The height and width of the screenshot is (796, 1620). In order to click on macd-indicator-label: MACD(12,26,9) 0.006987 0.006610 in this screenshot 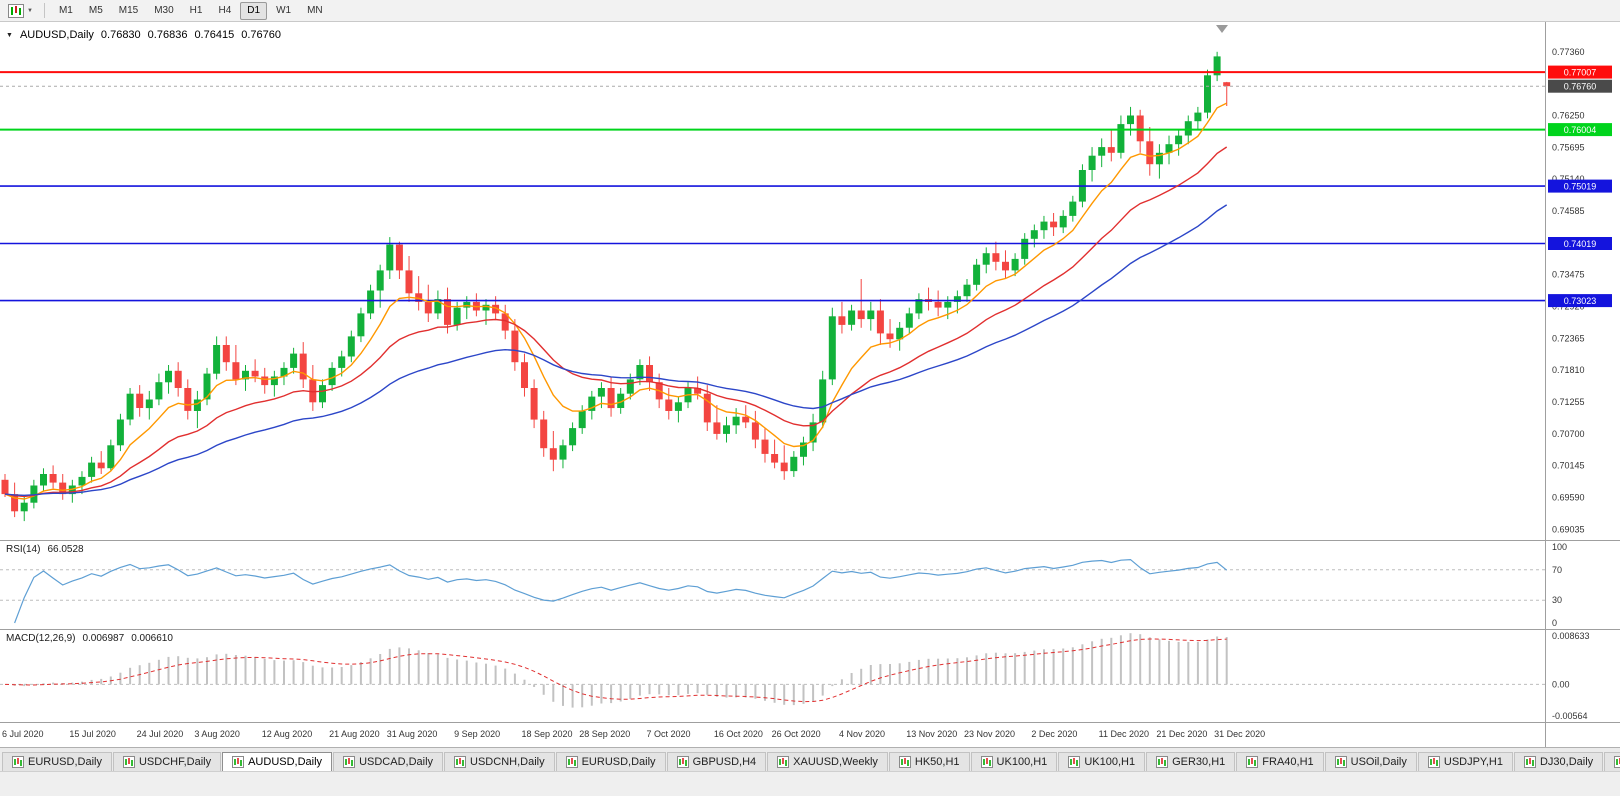, I will do `click(89, 638)`.